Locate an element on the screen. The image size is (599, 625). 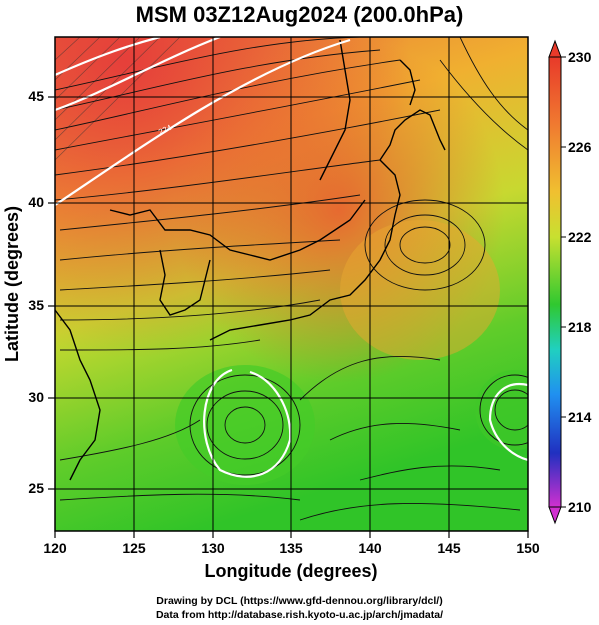
y-tick-label: 45 is located at coordinates (36, 96).